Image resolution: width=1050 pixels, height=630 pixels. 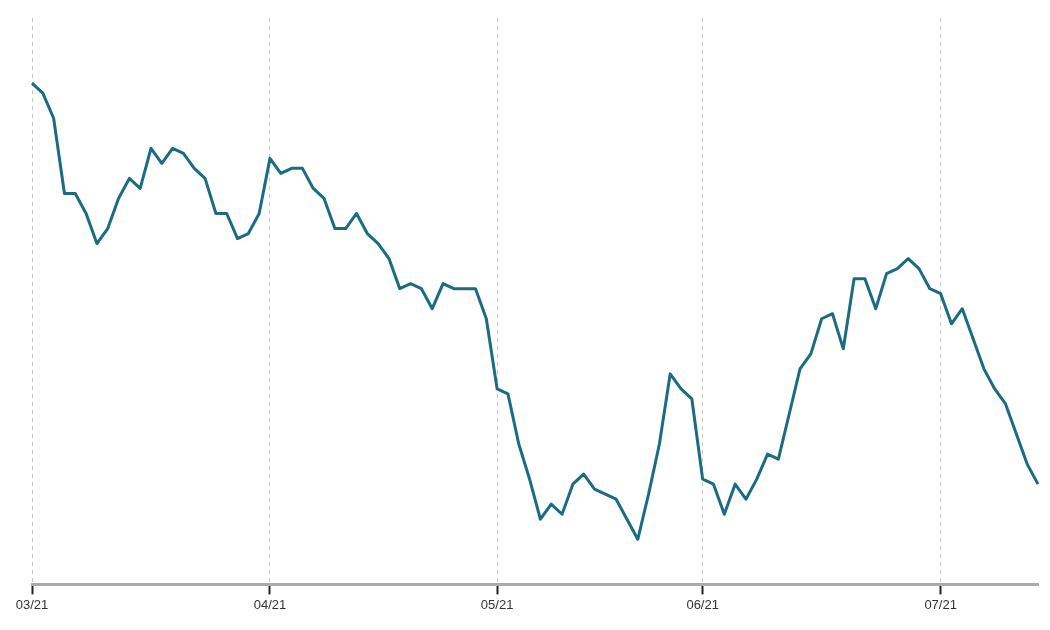 I want to click on x-tick-label: 07/21, so click(x=940, y=604).